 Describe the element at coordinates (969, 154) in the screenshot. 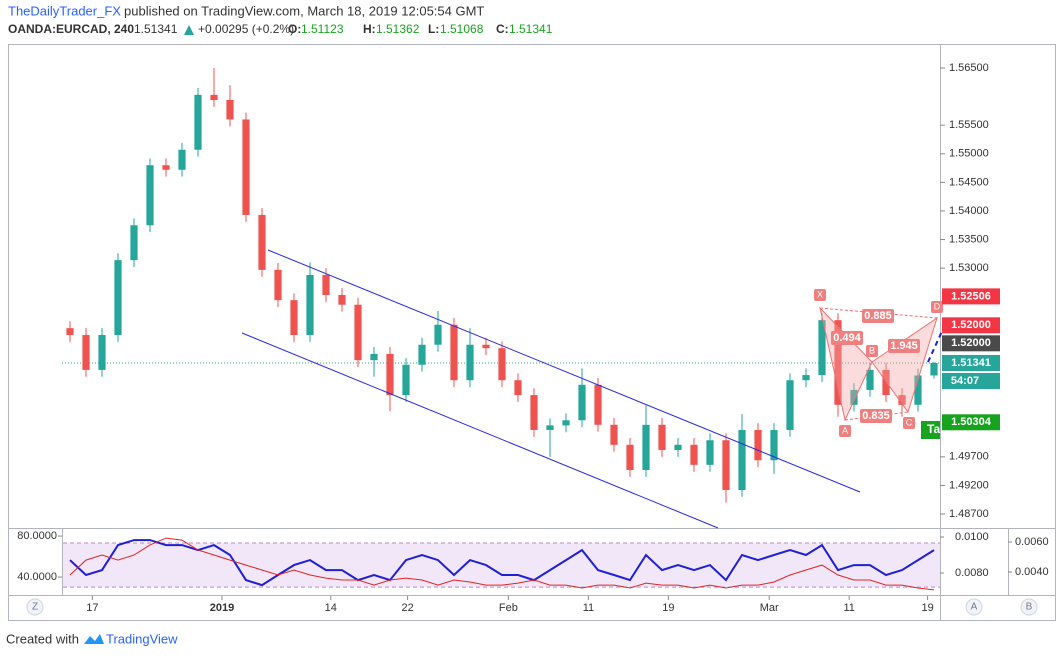

I see `y-tick-label: 1.55000` at that location.